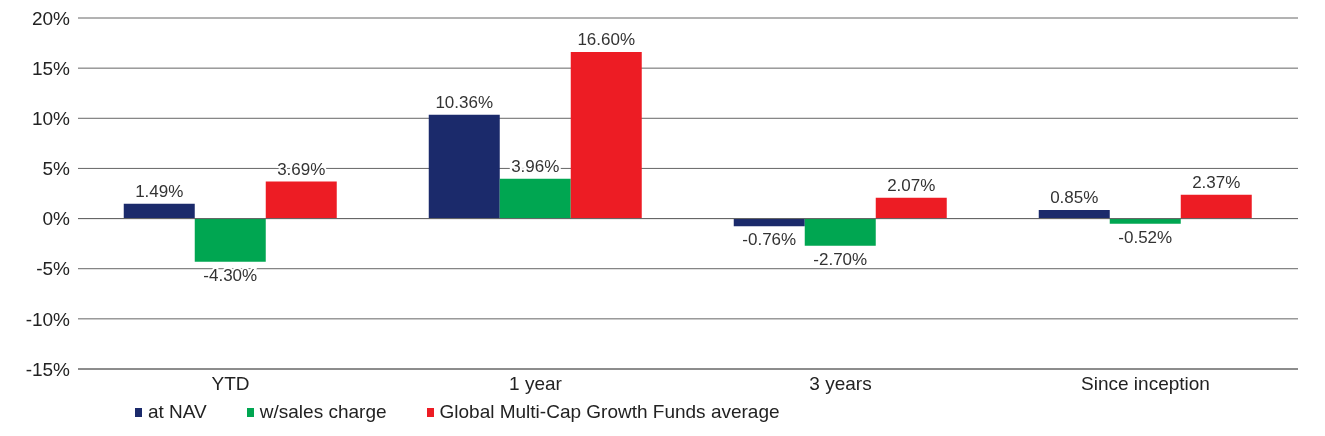  Describe the element at coordinates (56, 169) in the screenshot. I see `y-tick-label: 5%` at that location.